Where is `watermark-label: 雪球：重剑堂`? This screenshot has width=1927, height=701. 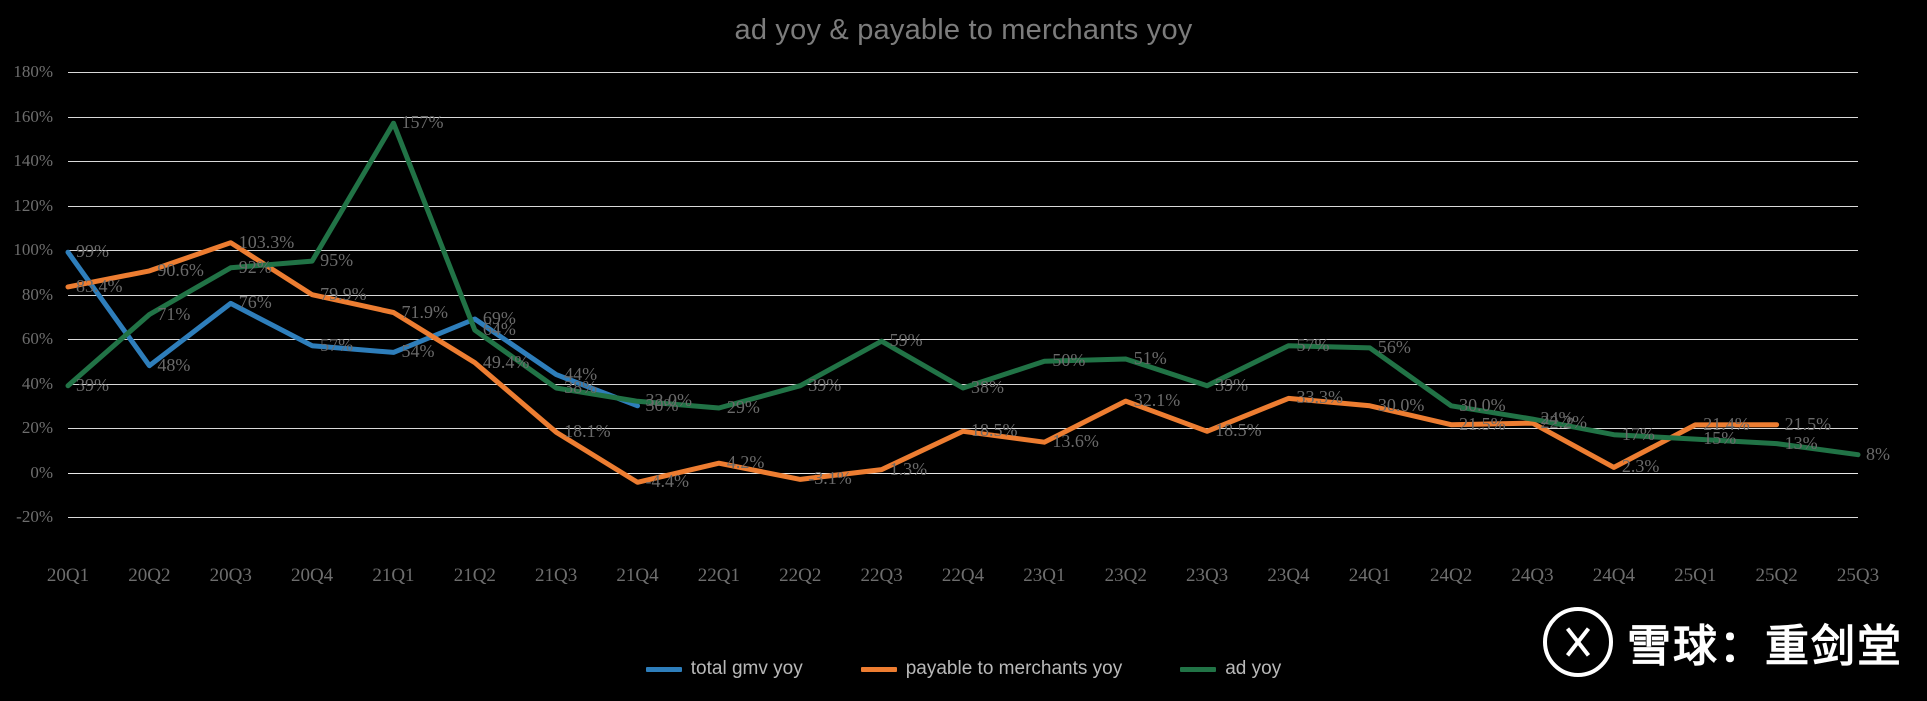 watermark-label: 雪球：重剑堂 is located at coordinates (1765, 646).